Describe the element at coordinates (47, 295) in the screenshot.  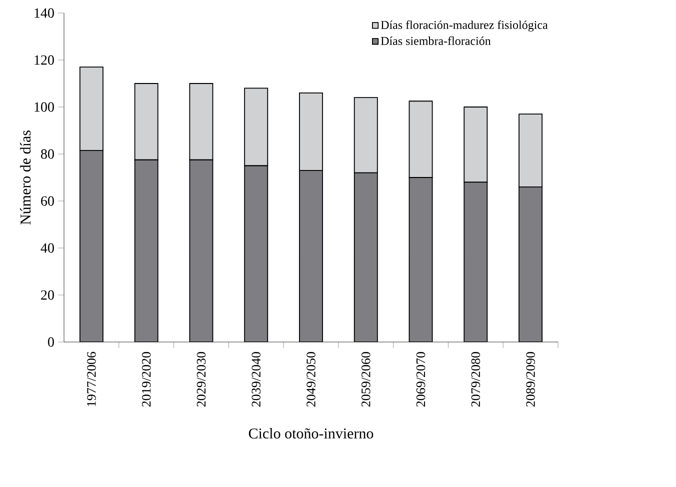
I see `y-tick-label: 20` at that location.